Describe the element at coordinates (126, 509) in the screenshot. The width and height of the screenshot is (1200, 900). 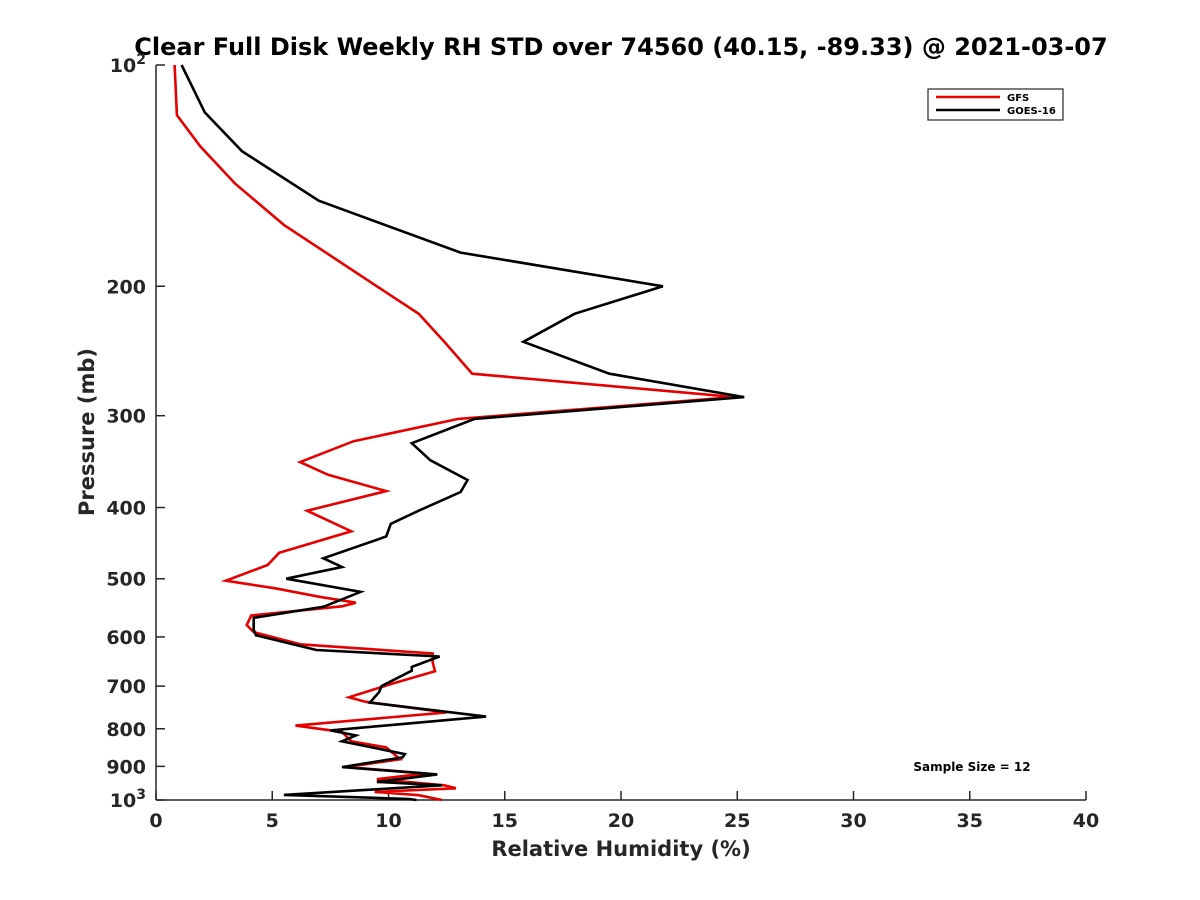
I see `y-tick-label: 400` at that location.